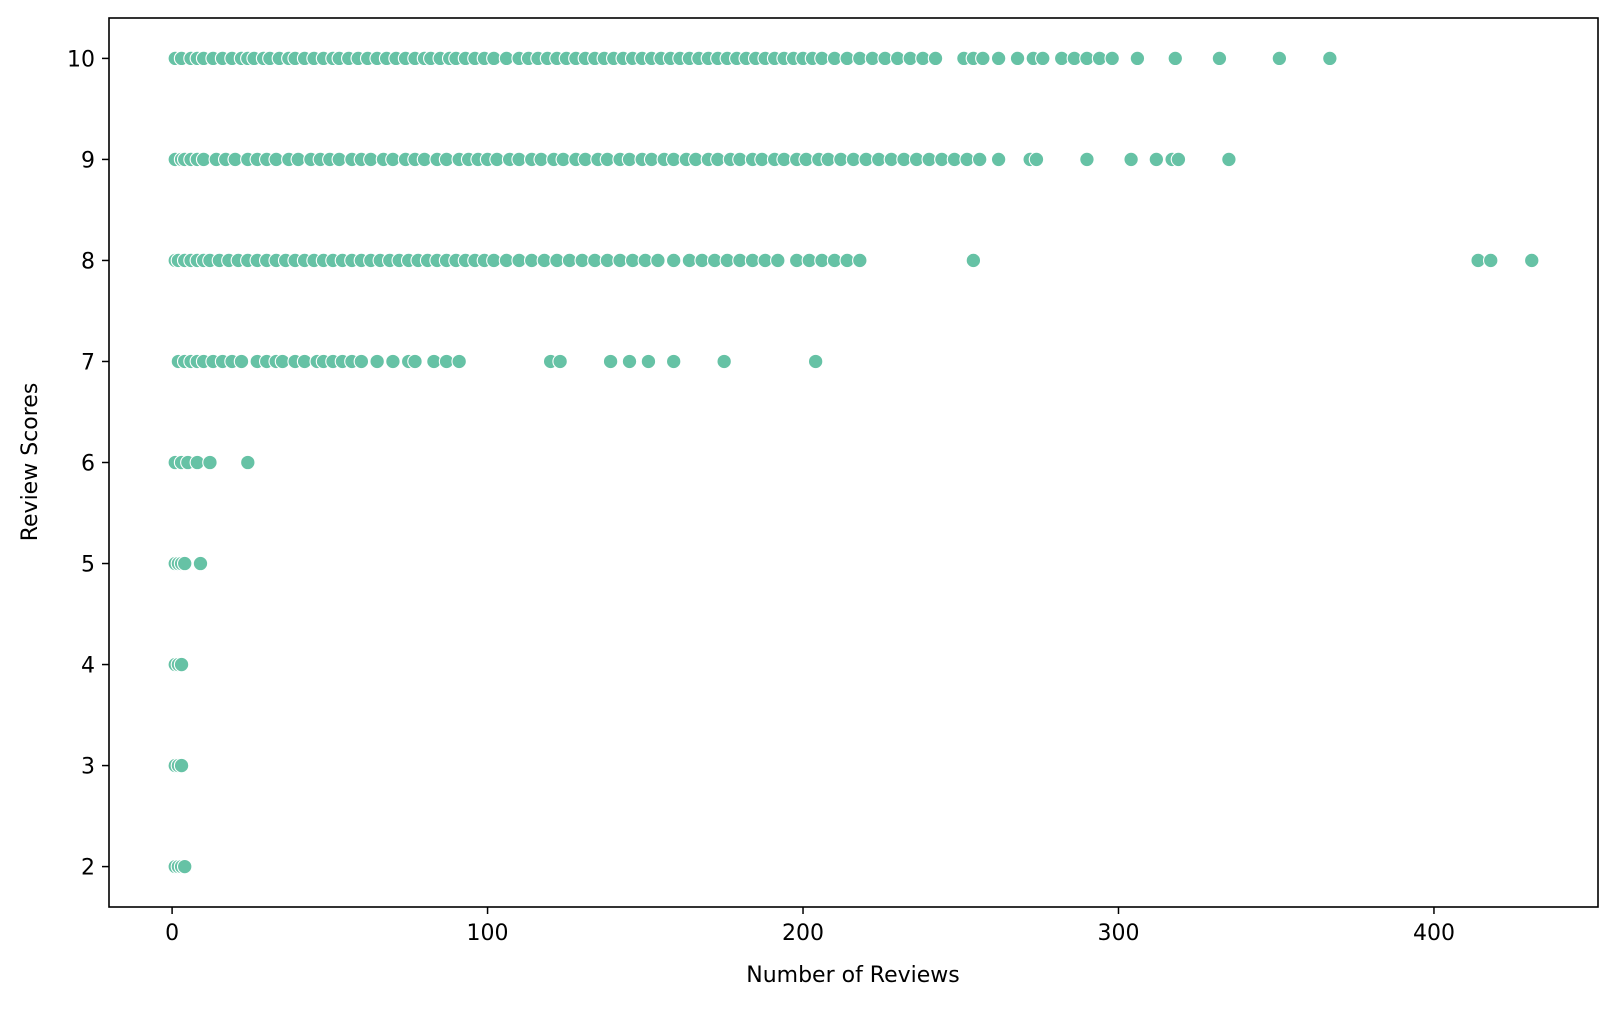 The width and height of the screenshot is (1615, 1010). I want to click on y-tick-label: 8, so click(88, 261).